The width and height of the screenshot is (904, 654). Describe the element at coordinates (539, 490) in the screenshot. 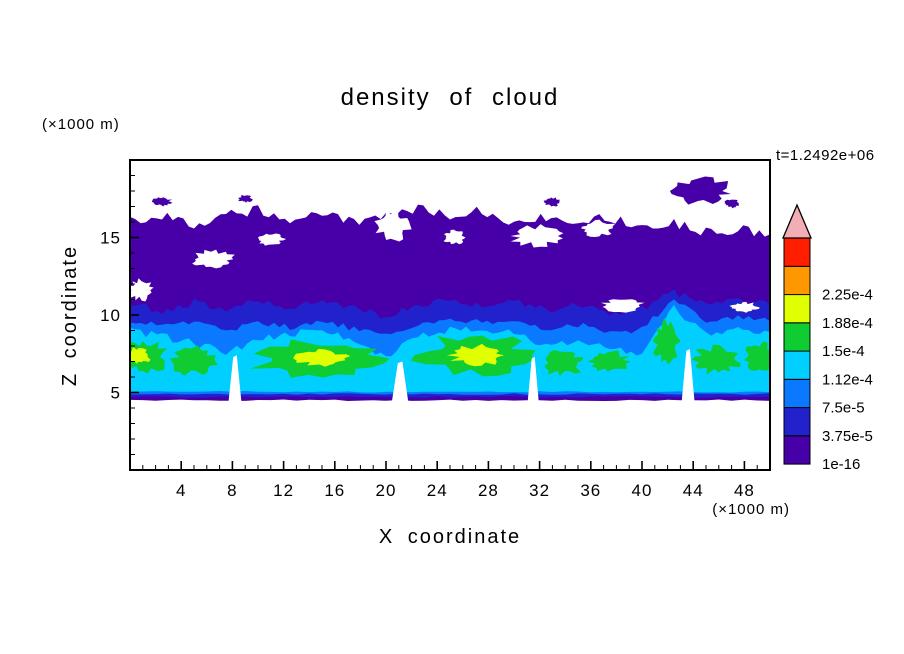

I see `svg-text: 32` at that location.